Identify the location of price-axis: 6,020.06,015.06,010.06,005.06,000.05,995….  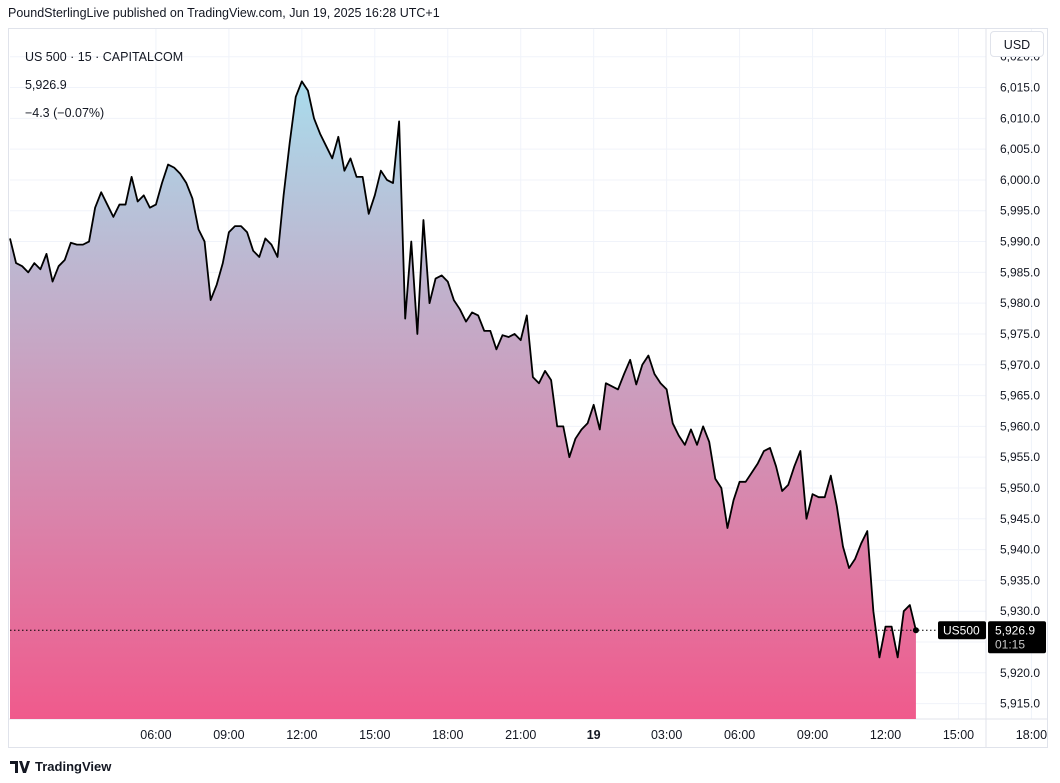
(1020, 380).